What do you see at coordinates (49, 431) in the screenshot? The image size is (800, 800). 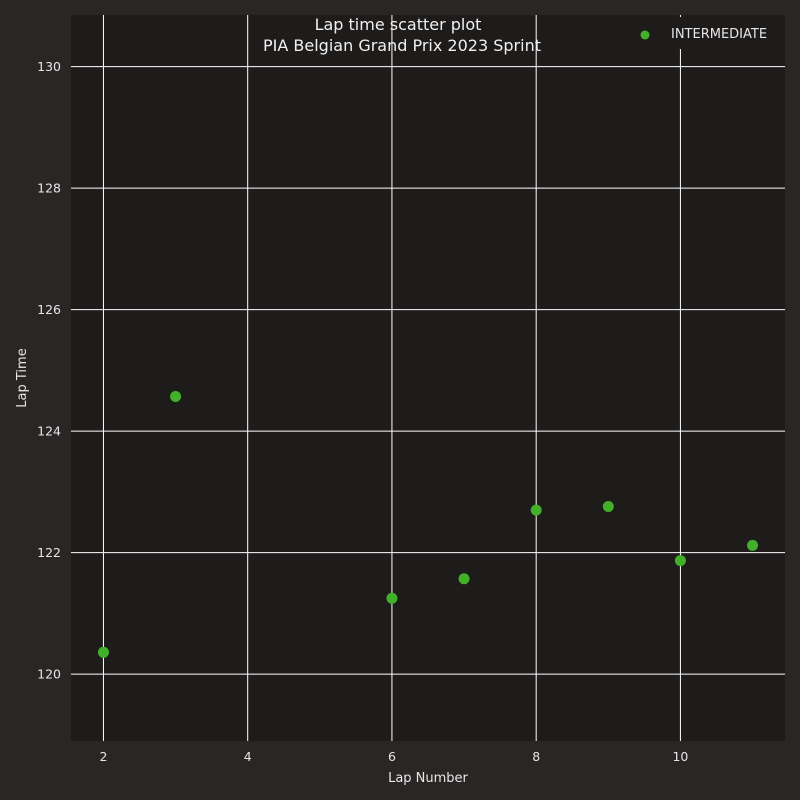 I see `y-tick-label-124: 124` at bounding box center [49, 431].